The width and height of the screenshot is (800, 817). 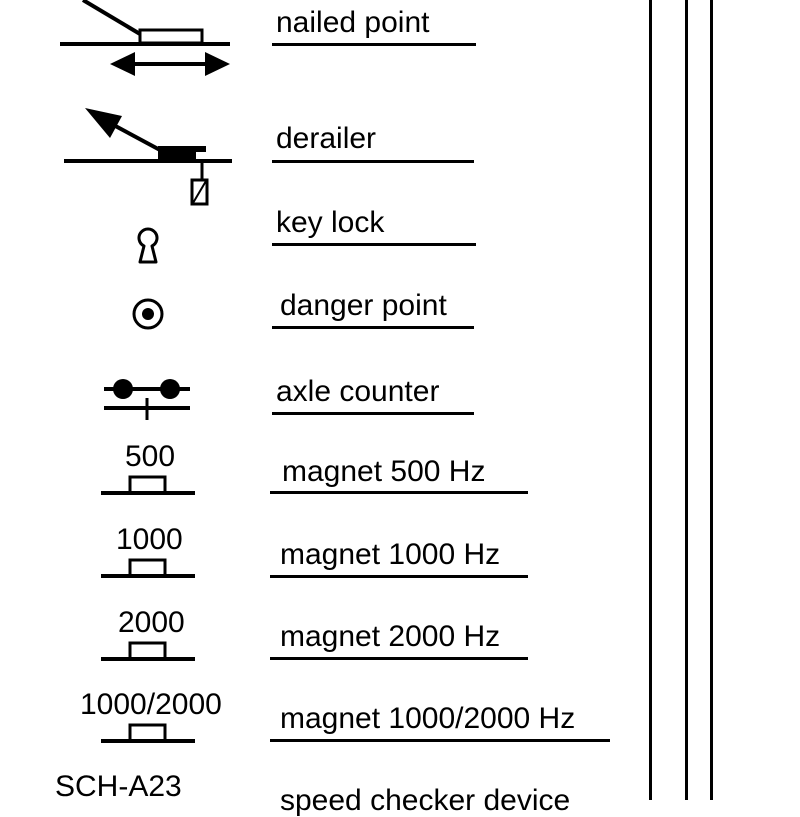 I want to click on legend-label-key-lock: key lock, so click(x=330, y=222).